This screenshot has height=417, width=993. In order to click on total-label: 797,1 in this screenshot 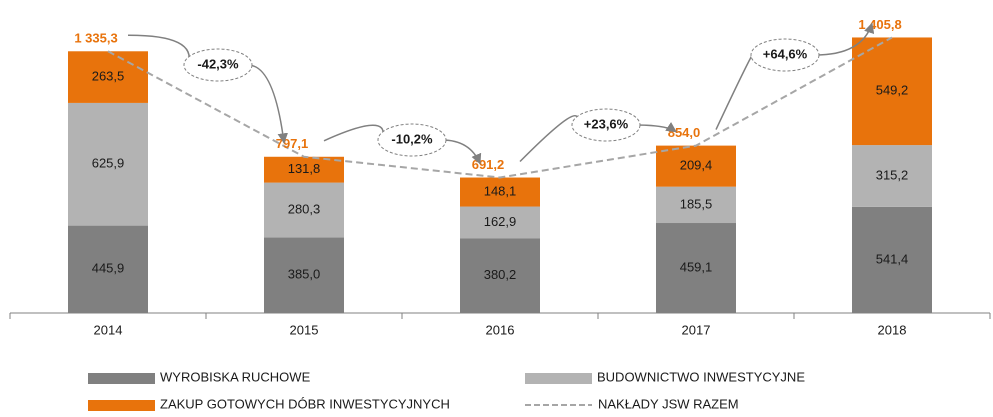, I will do `click(292, 143)`.